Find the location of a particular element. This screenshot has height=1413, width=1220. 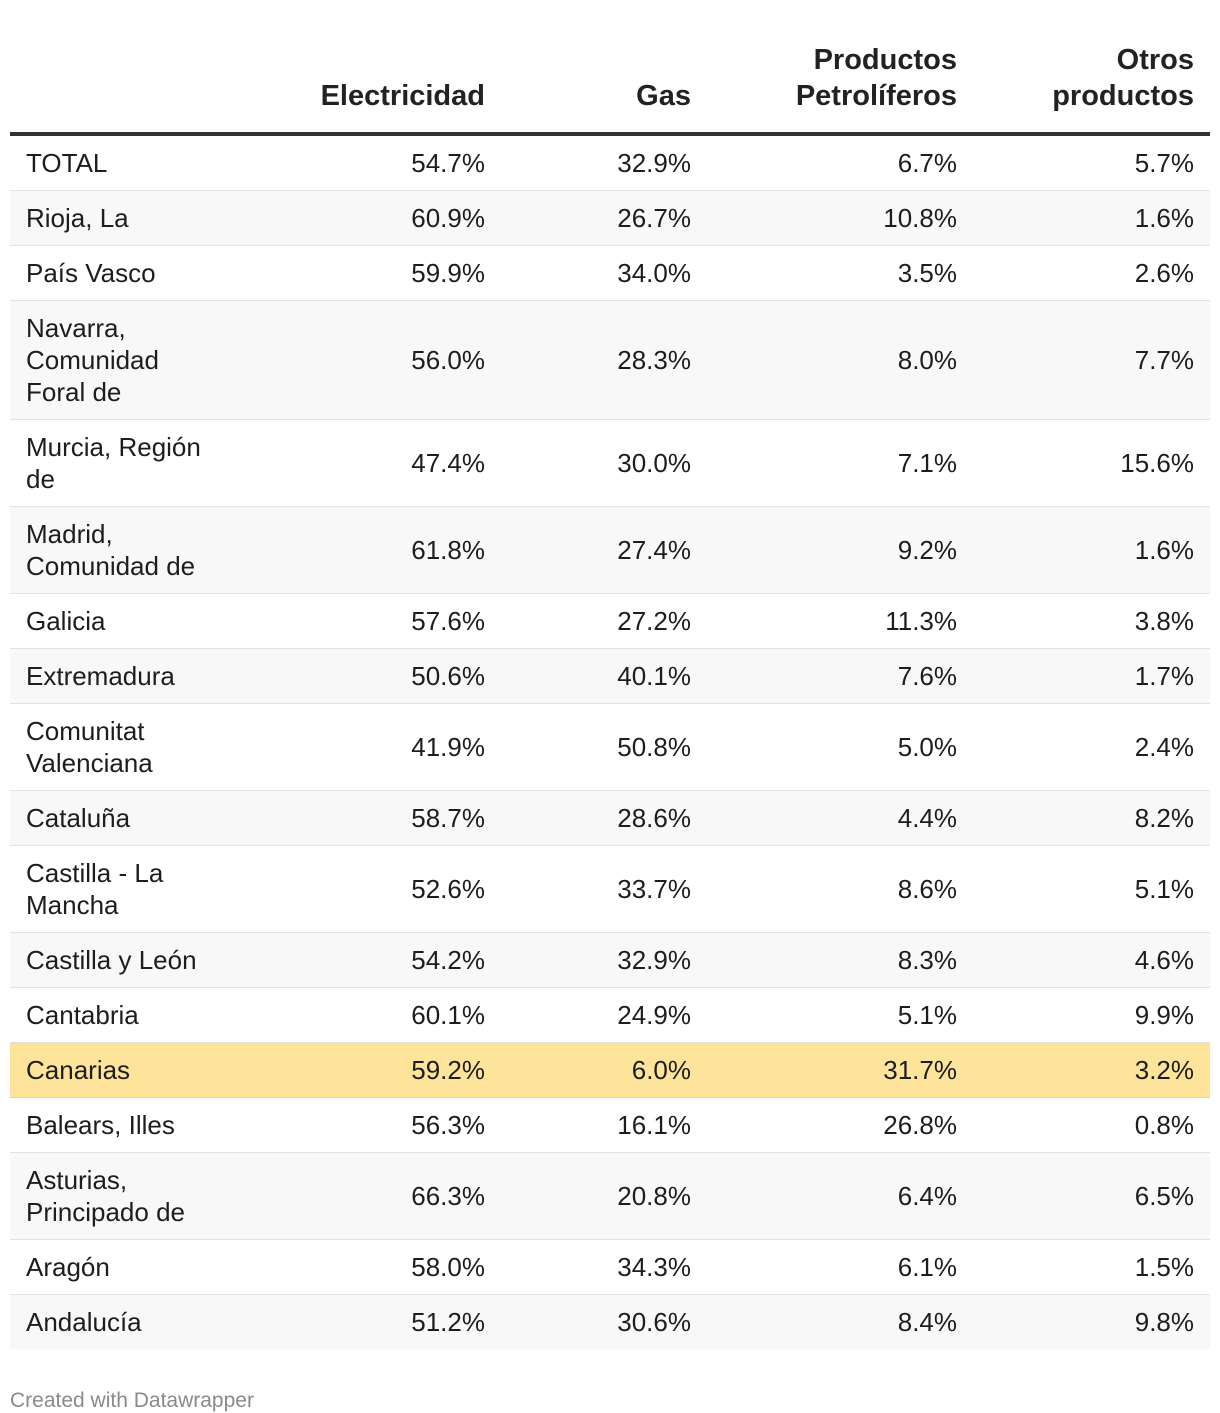

cell-productos-petroliferos: 10.8% is located at coordinates (840, 218).